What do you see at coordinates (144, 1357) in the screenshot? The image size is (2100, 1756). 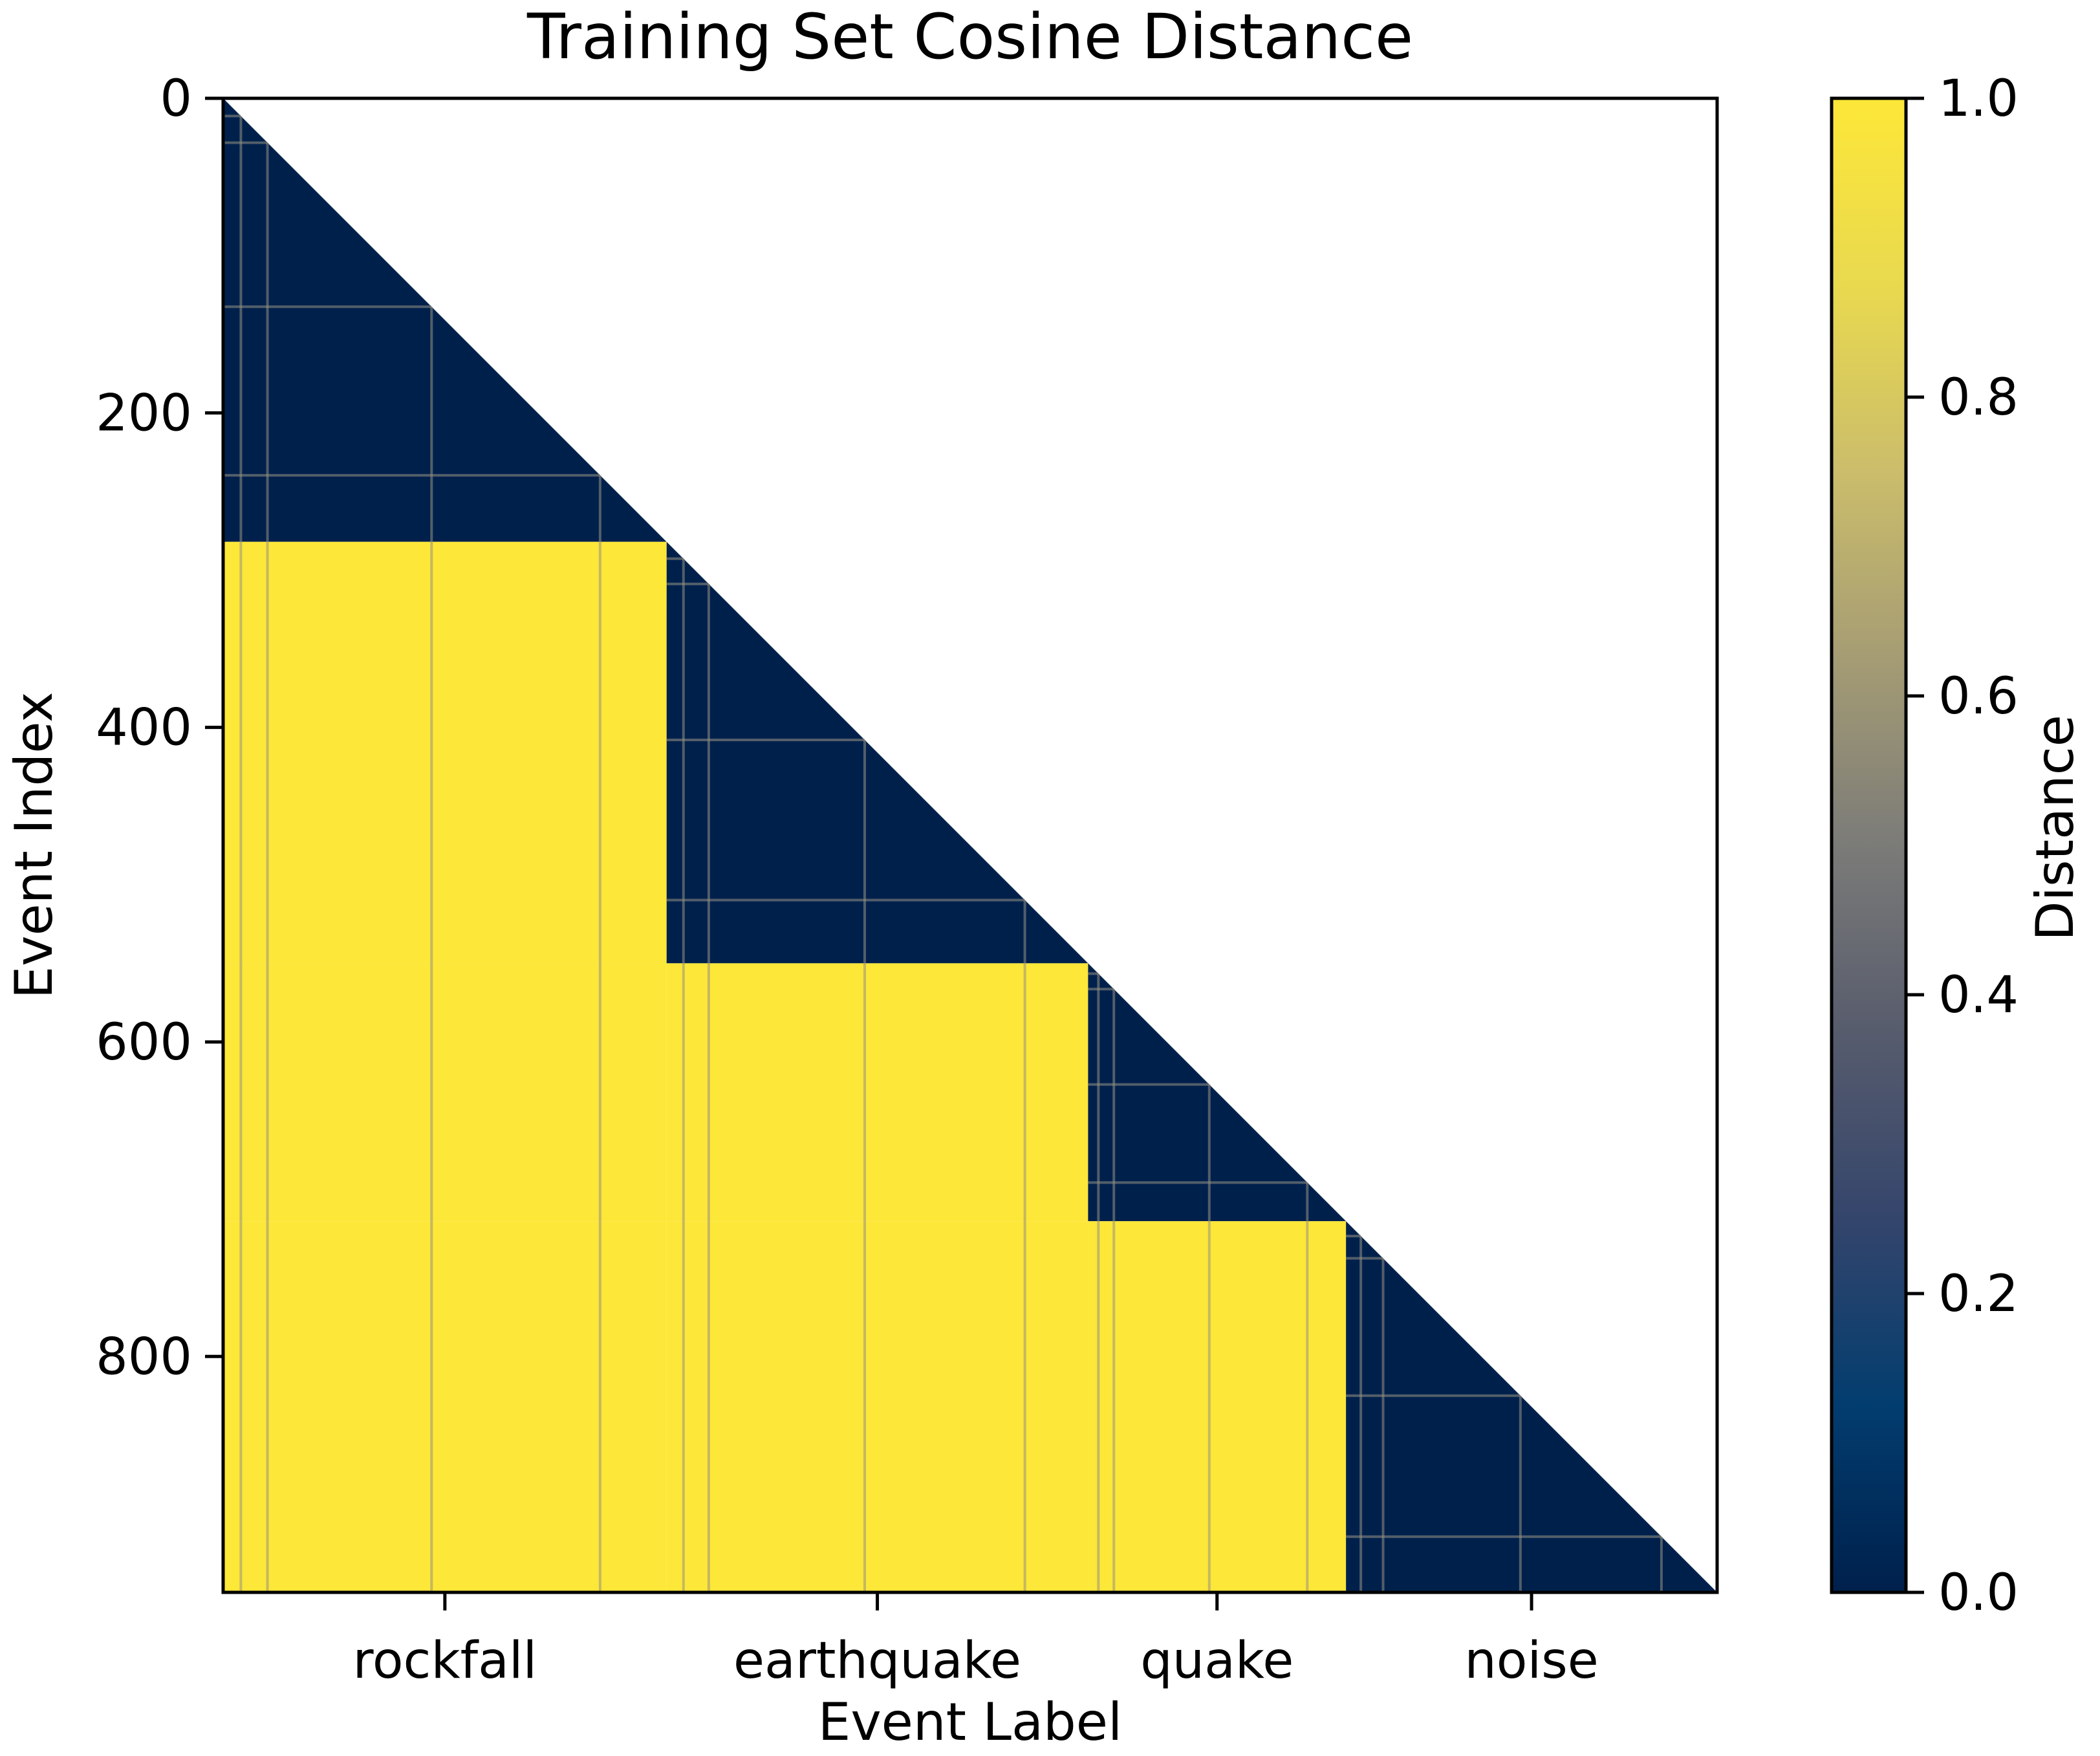 I see `y-tick-label: 800` at bounding box center [144, 1357].